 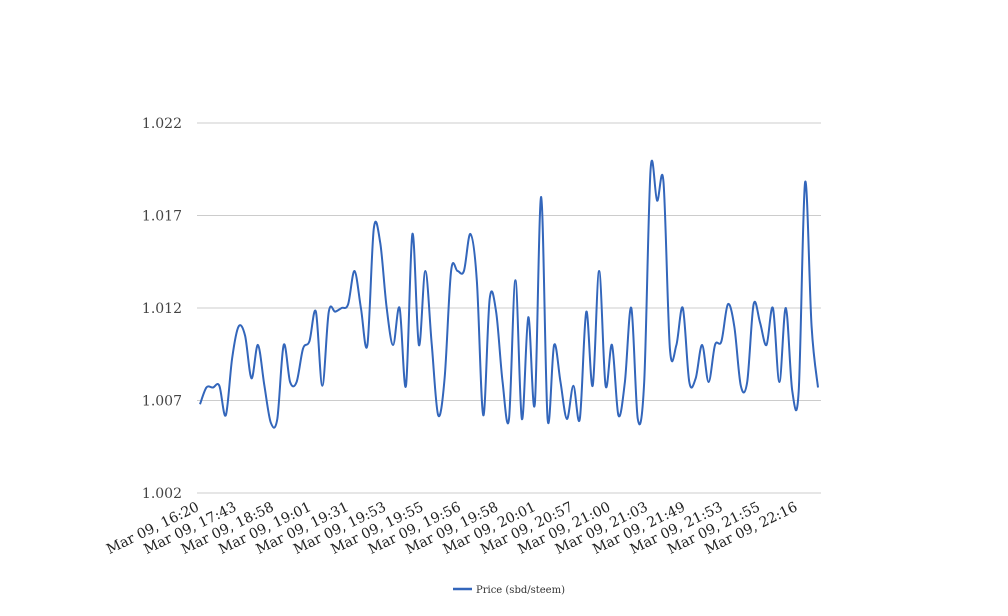 What do you see at coordinates (162, 494) in the screenshot?
I see `y-tick-label: 1.002` at bounding box center [162, 494].